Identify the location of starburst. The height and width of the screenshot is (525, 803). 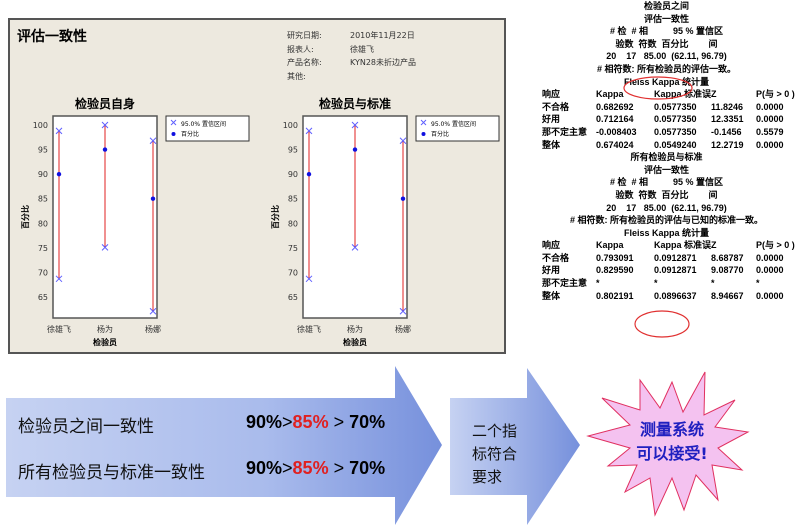
(668, 444).